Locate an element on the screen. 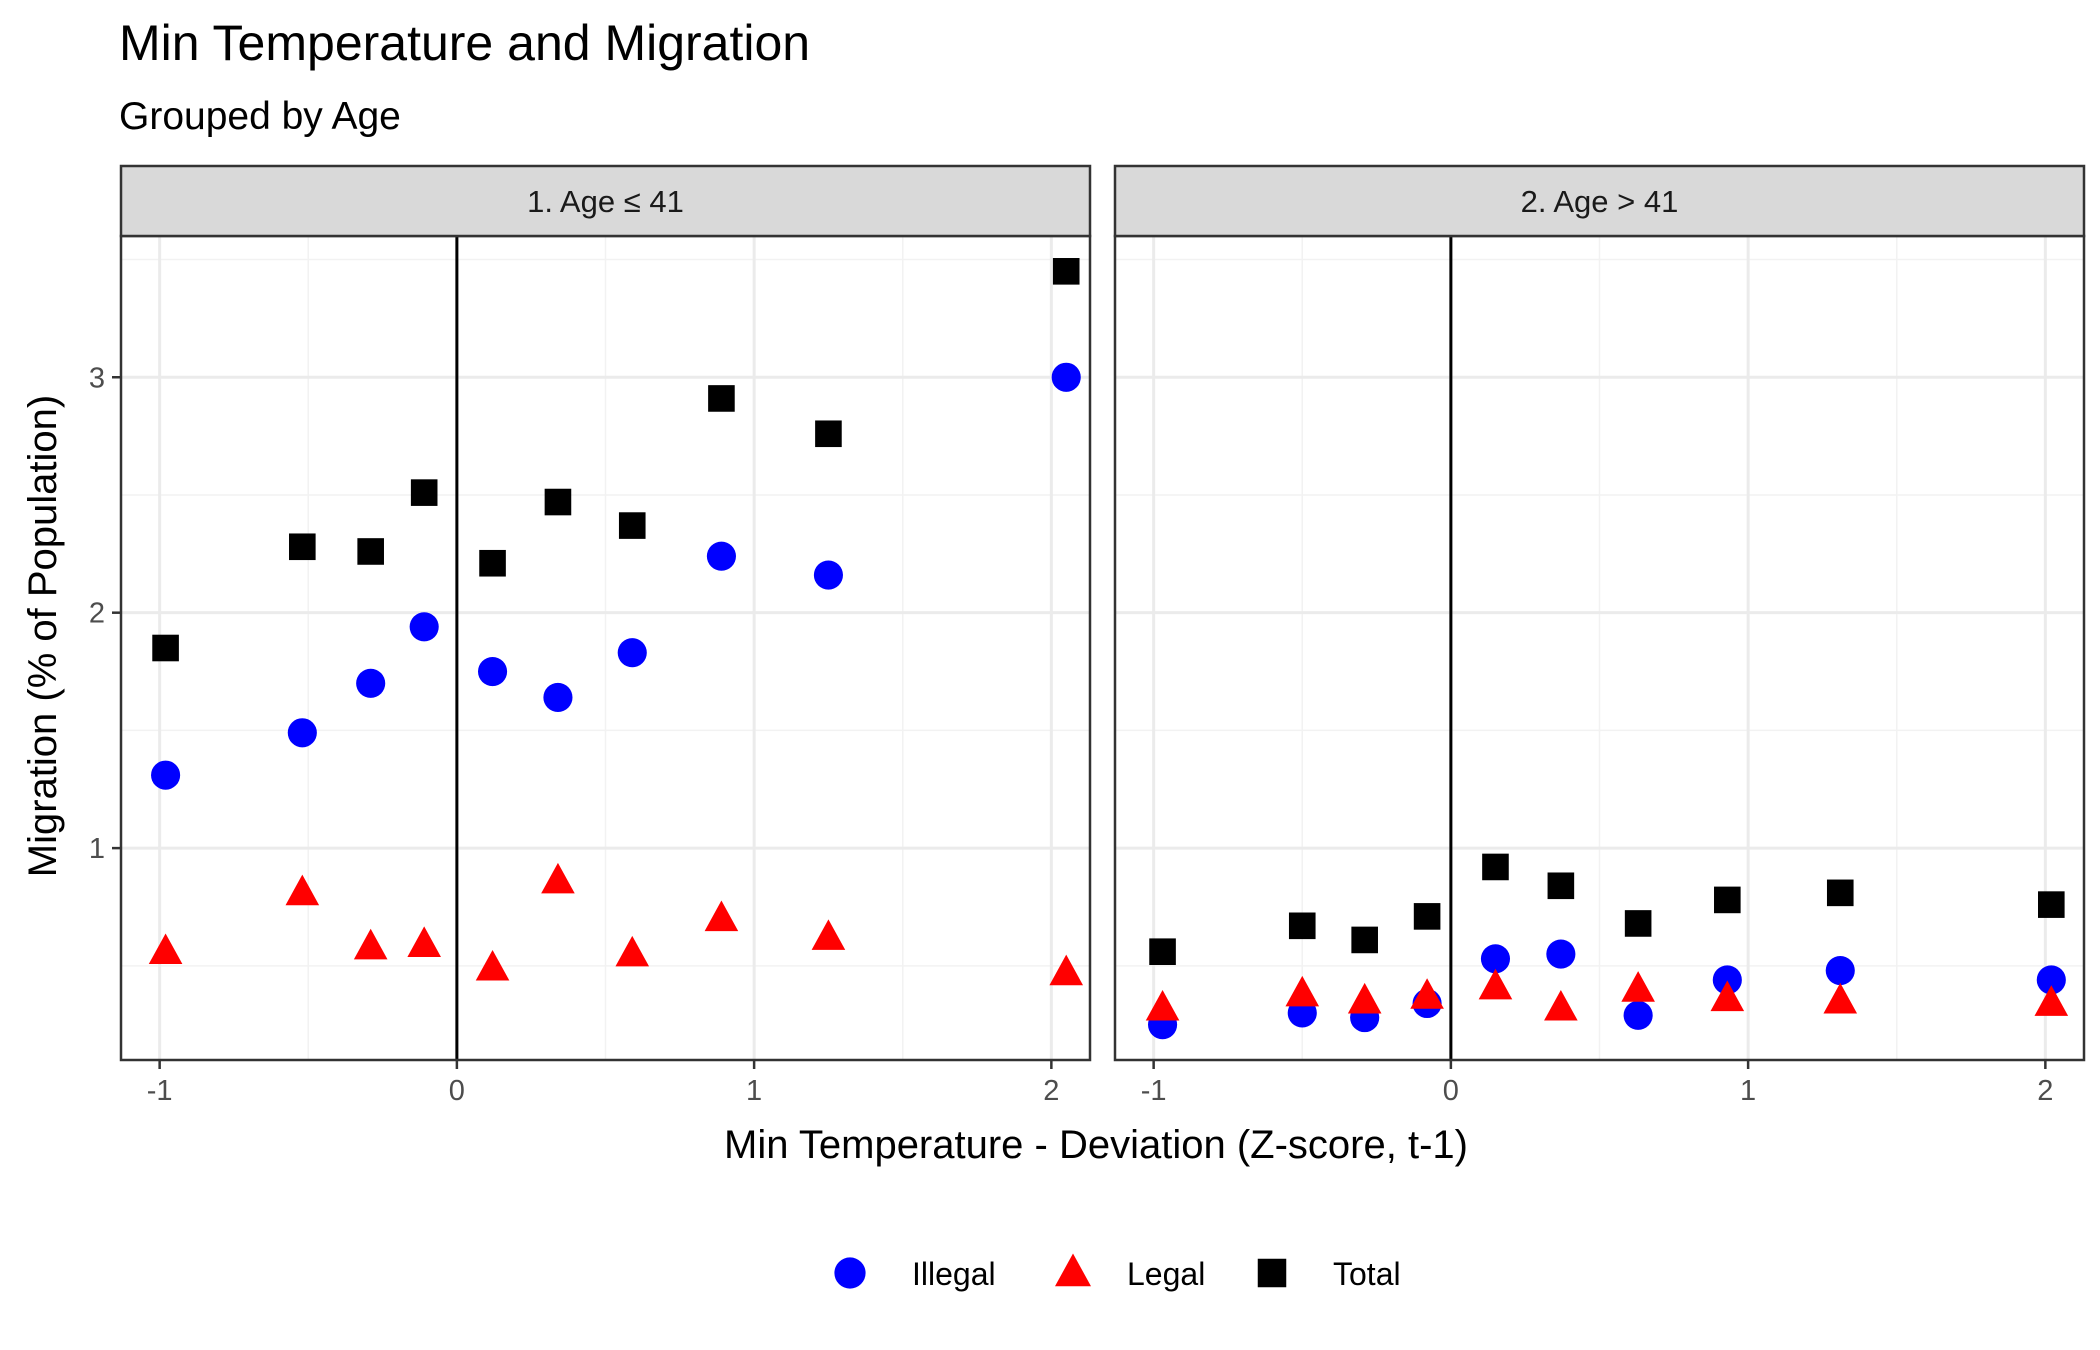 This screenshot has height=1350, width=2100. y-tick-label: 2 is located at coordinates (97, 614).